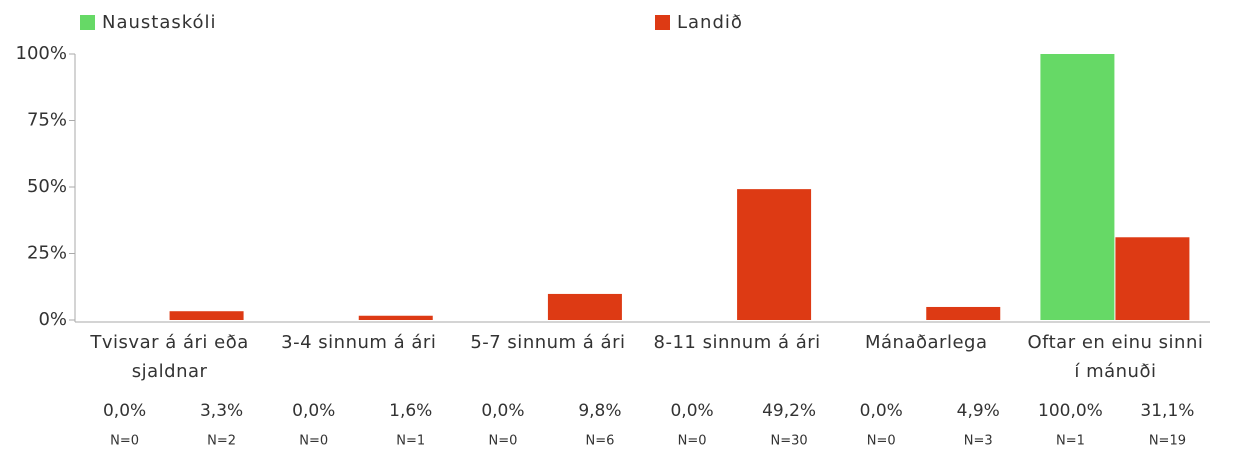 The width and height of the screenshot is (1242, 452). I want to click on y-tick-label: 75%, so click(47, 120).